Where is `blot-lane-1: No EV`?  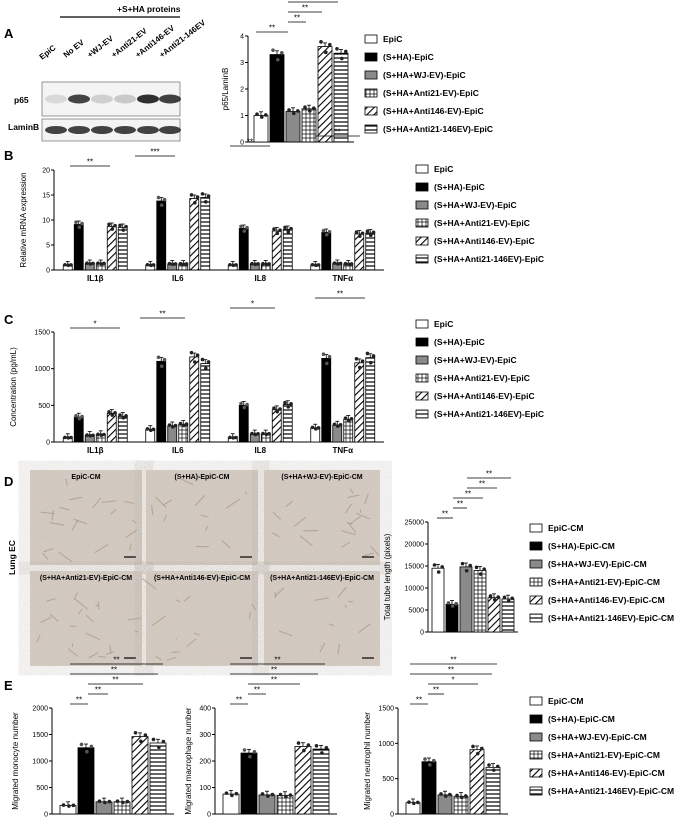
blot-lane-1: No EV is located at coordinates (74, 49).